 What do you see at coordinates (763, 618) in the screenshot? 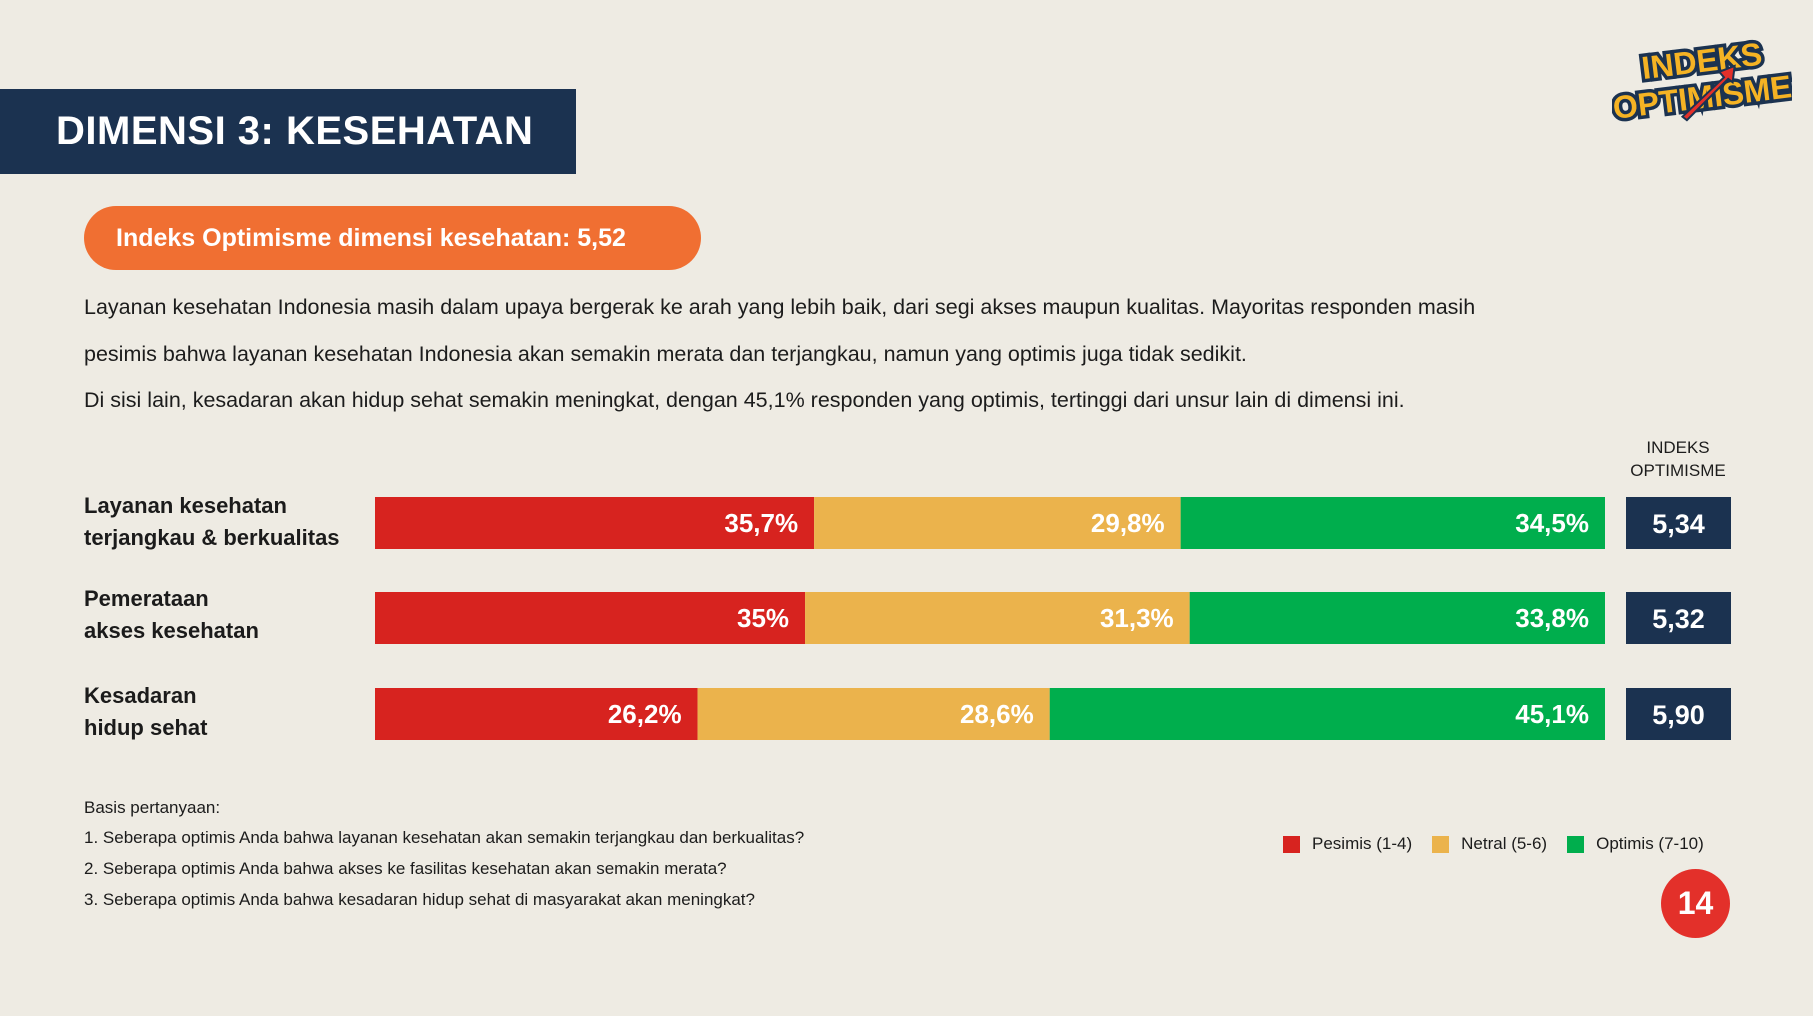
I see `bar-label-pemerataan-pesimis: 35%` at bounding box center [763, 618].